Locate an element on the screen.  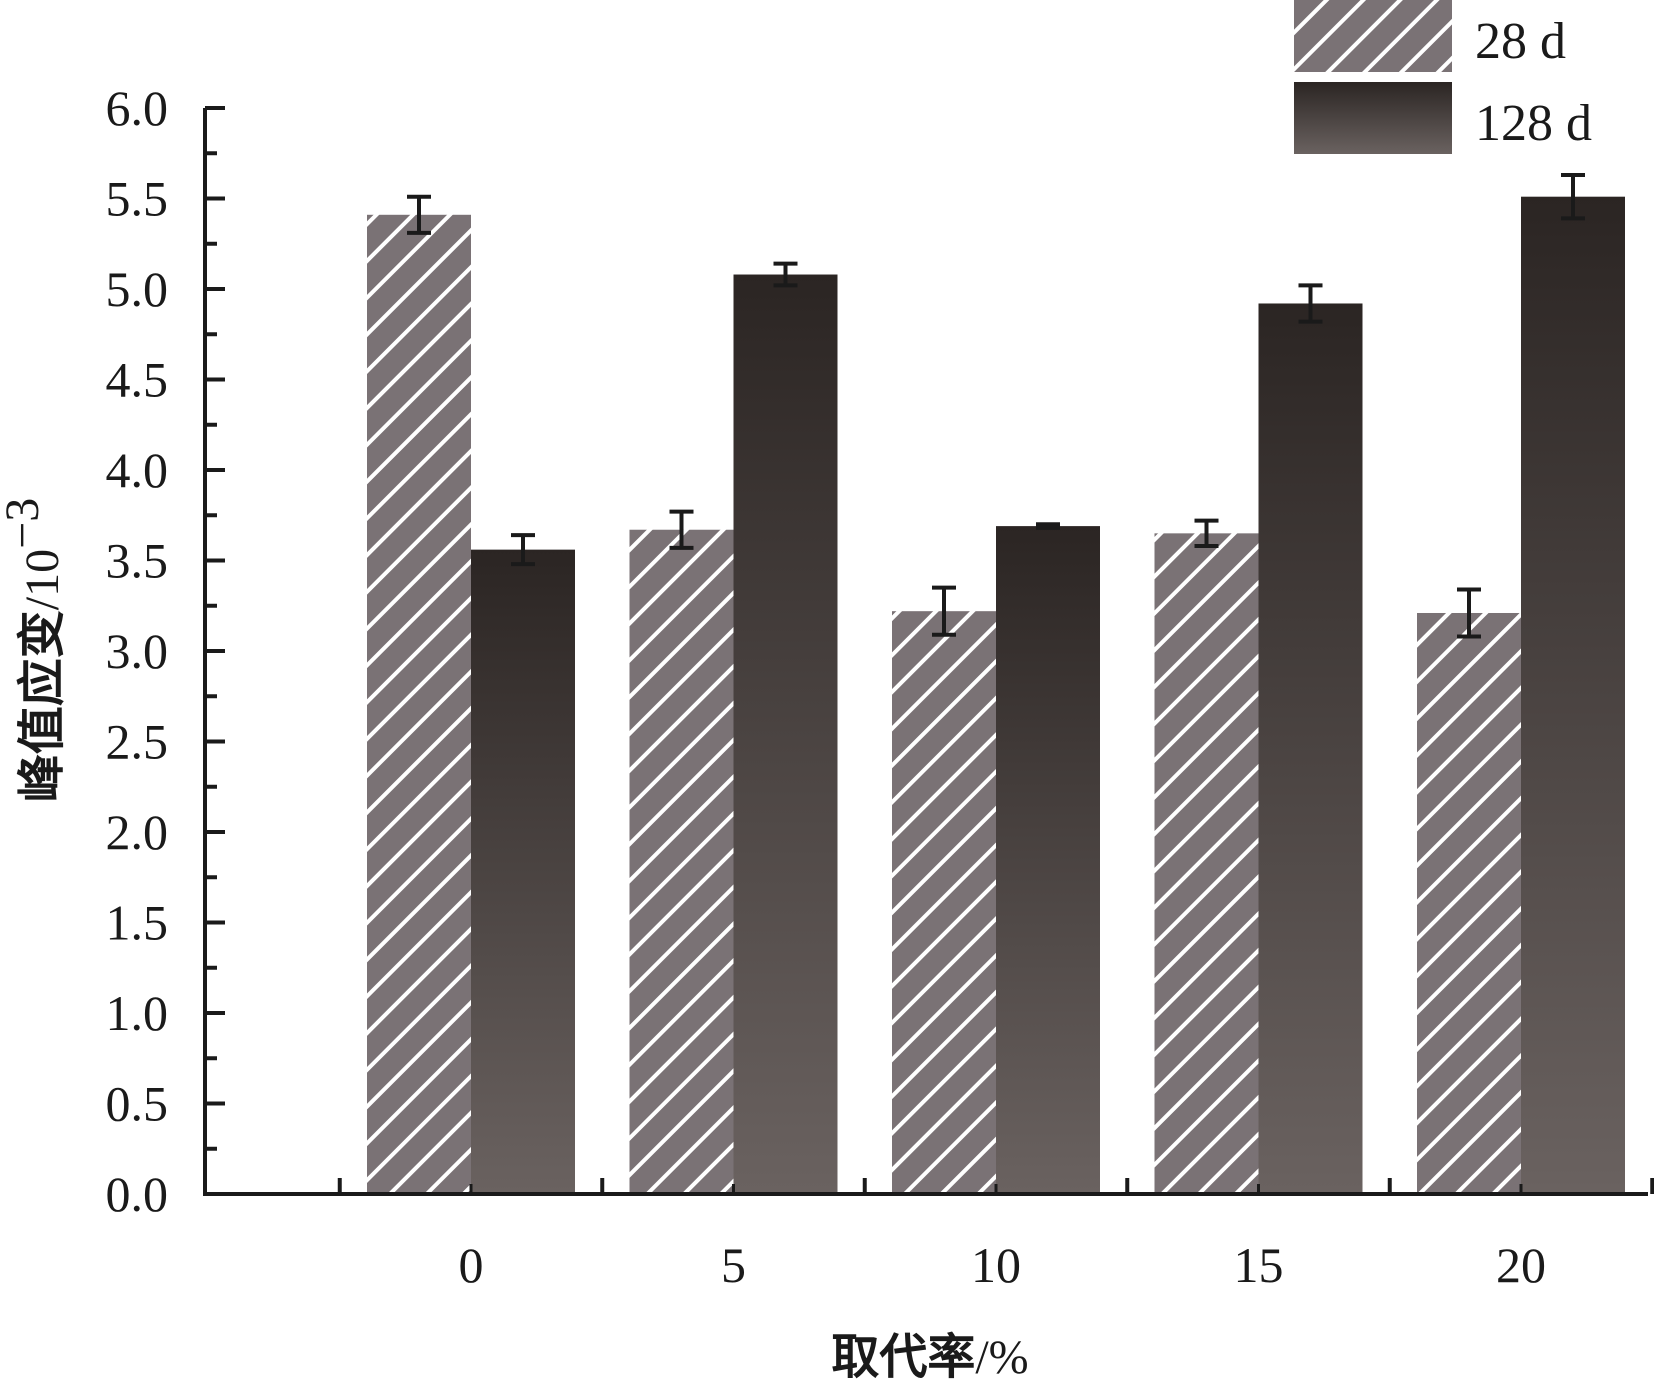
x-tick-label: 20 is located at coordinates (1521, 1265).